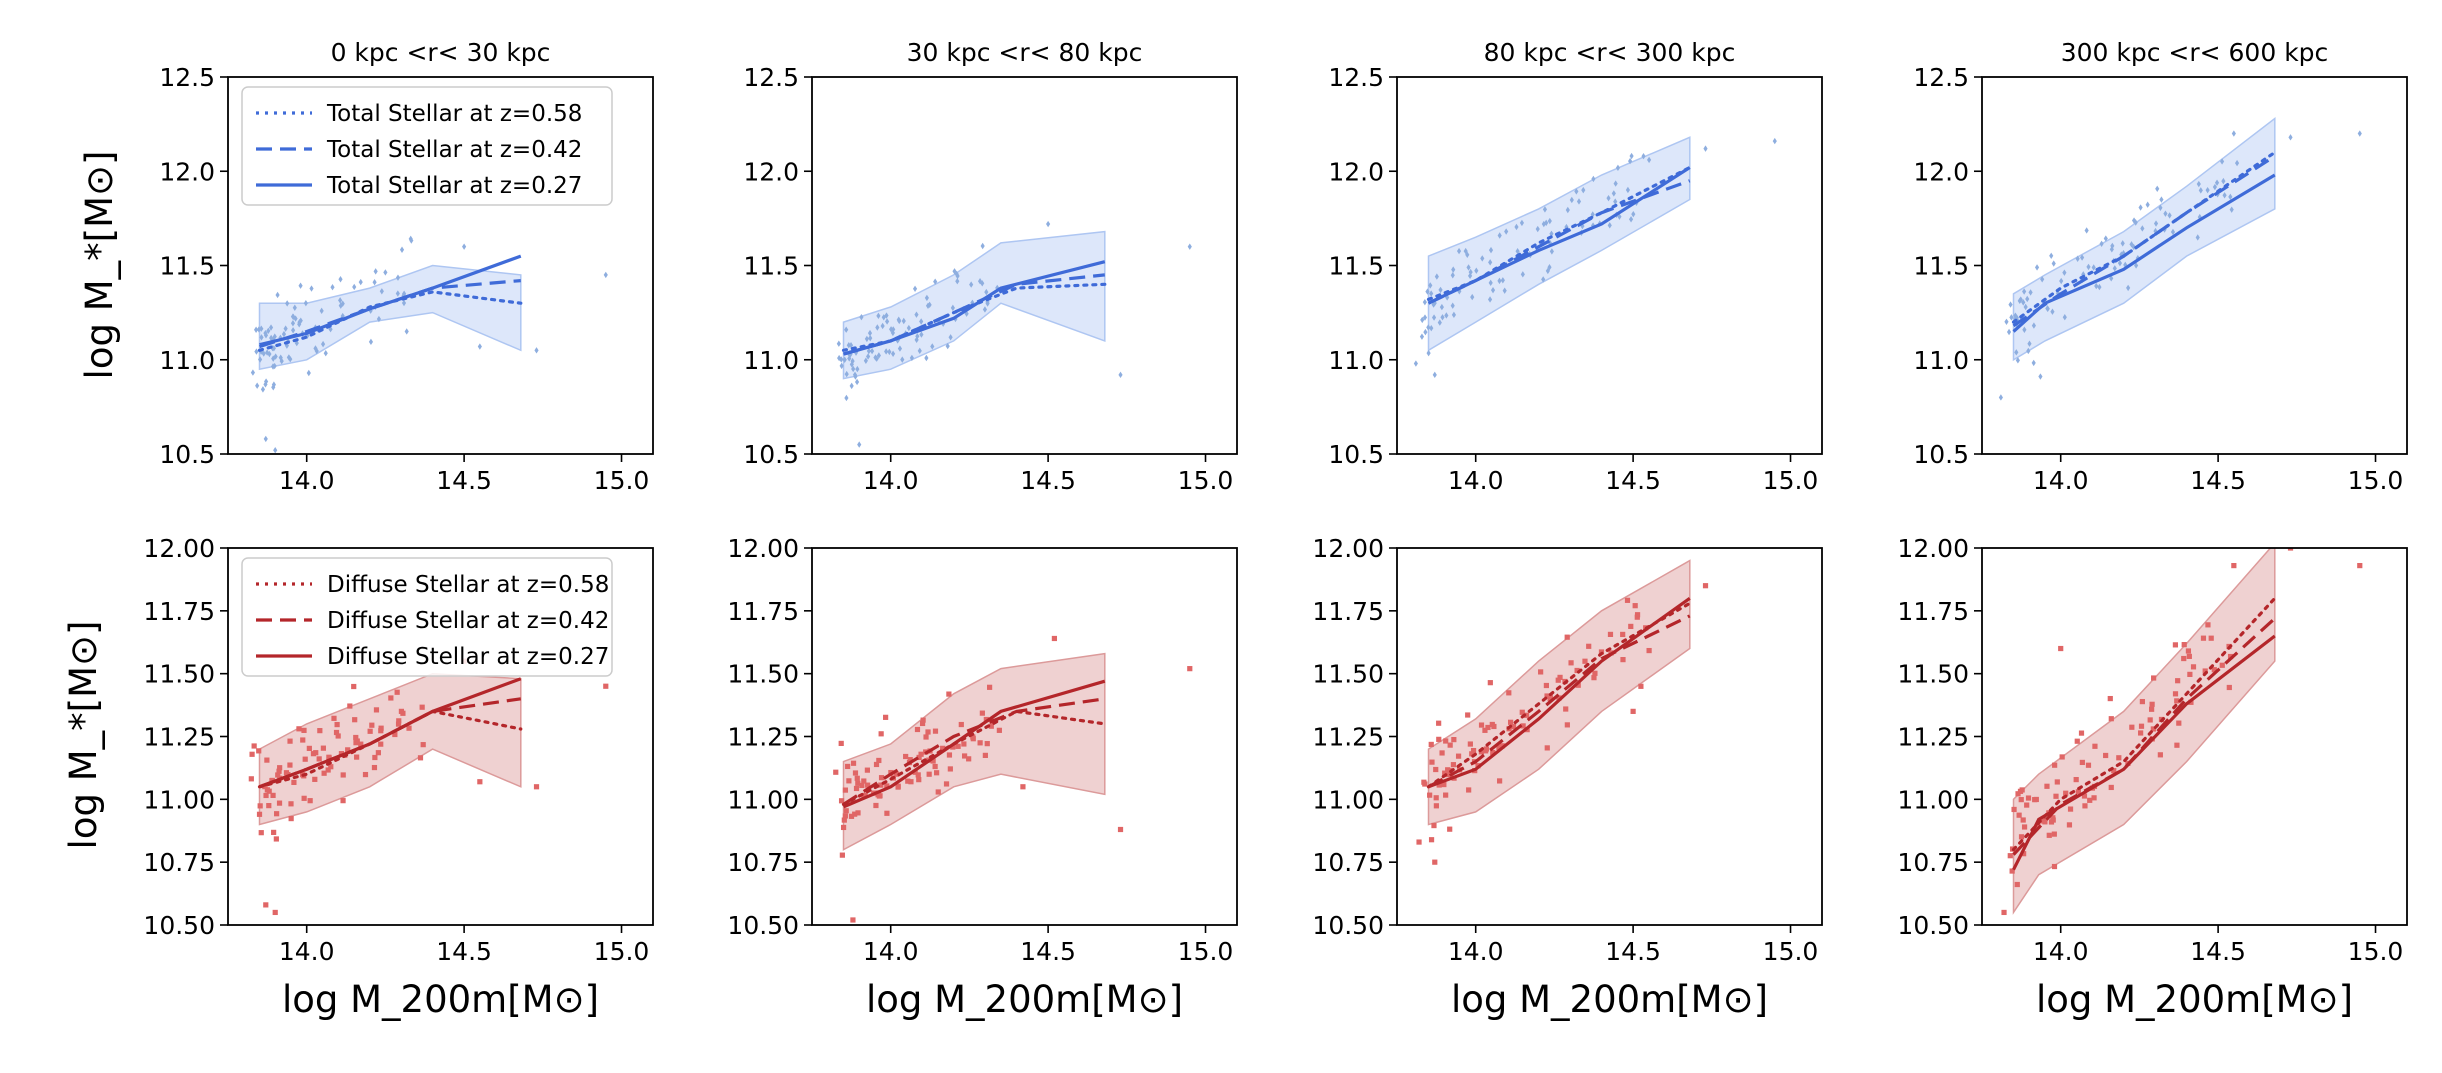 Image resolution: width=2442 pixels, height=1073 pixels. Describe the element at coordinates (454, 186) in the screenshot. I see `legend-label: Total Stellar at z=0.27` at that location.